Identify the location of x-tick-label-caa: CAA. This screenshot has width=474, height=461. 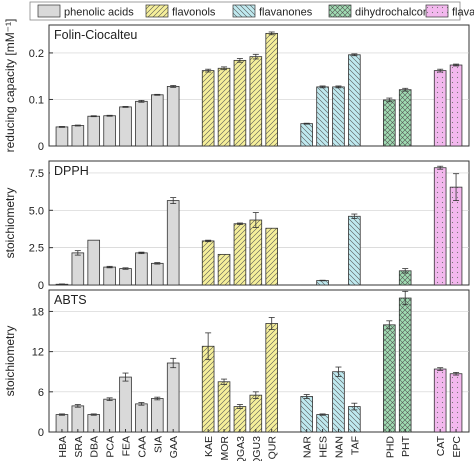
(142, 447).